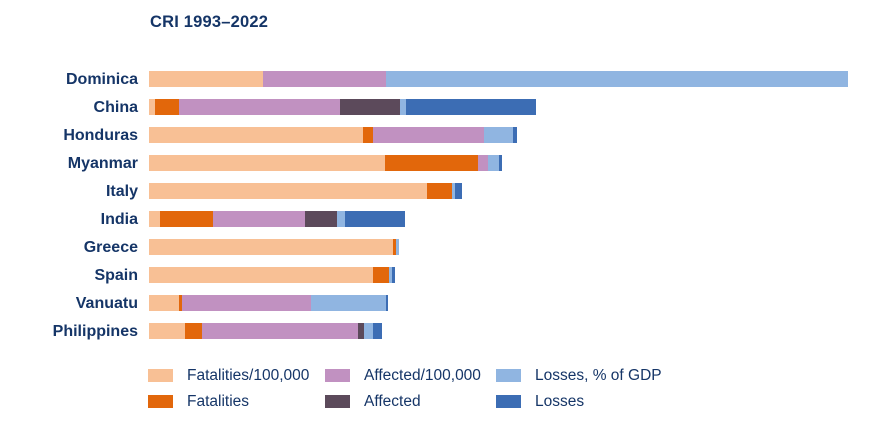 The height and width of the screenshot is (427, 891). I want to click on legend-swatch-losses, so click(508, 401).